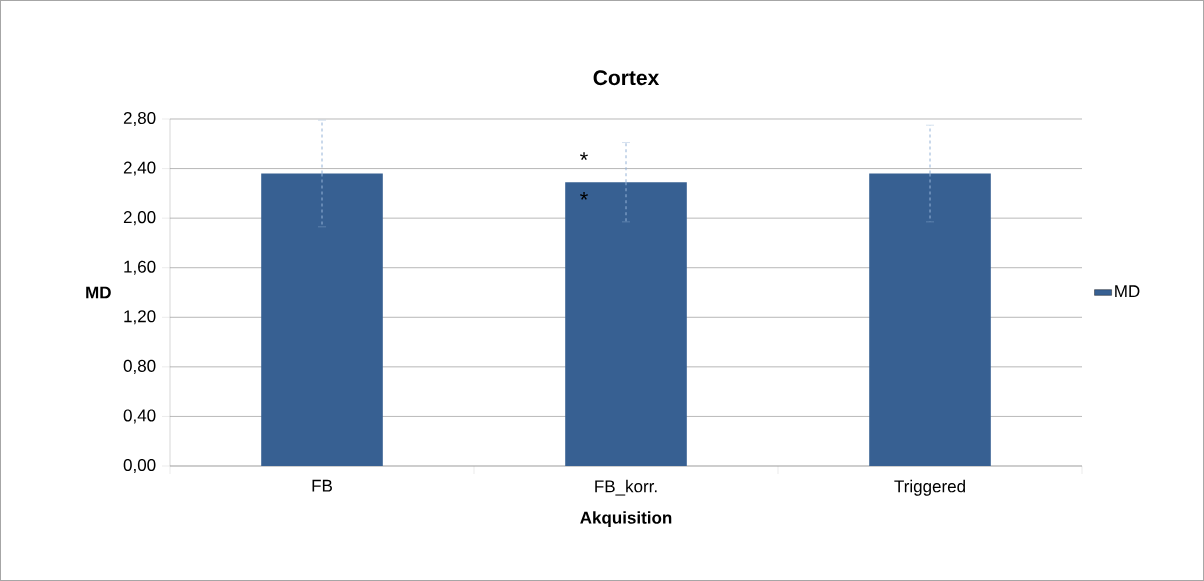 This screenshot has width=1204, height=581. Describe the element at coordinates (139, 416) in the screenshot. I see `y-tick-label: 0,40` at that location.